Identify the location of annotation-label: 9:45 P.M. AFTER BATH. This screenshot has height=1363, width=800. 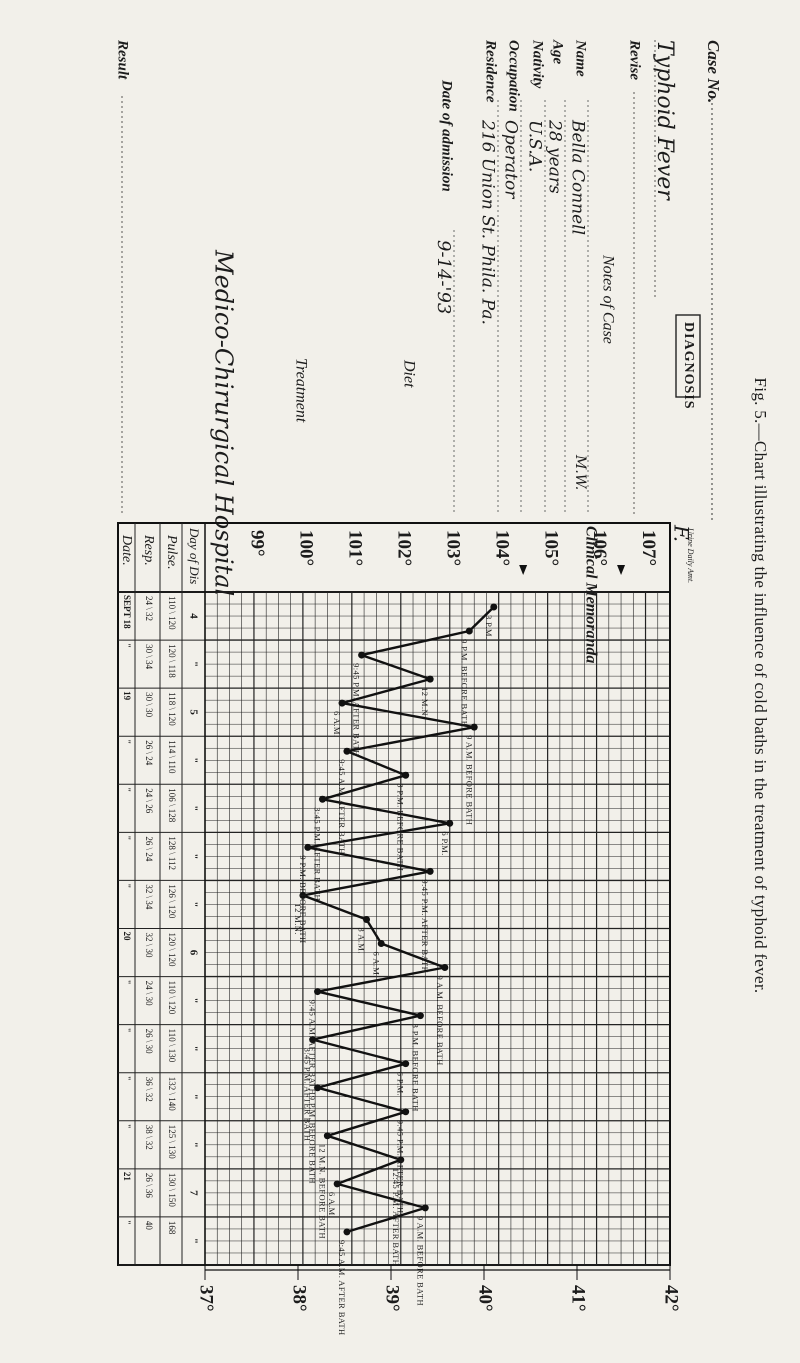
(357, 710).